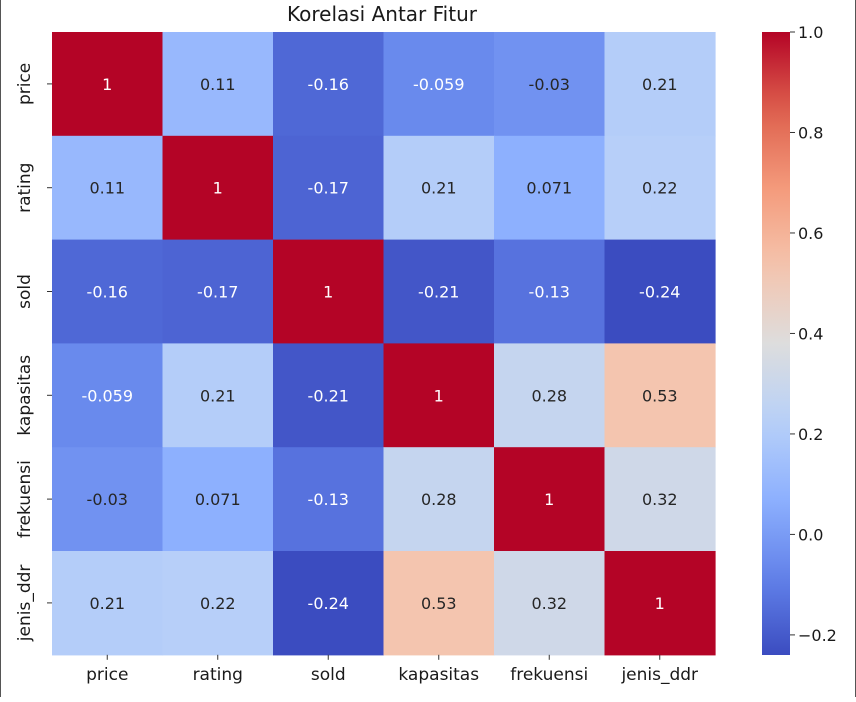 The width and height of the screenshot is (856, 702). Describe the element at coordinates (810, 534) in the screenshot. I see `colorbar-tick-label: 0.0` at that location.